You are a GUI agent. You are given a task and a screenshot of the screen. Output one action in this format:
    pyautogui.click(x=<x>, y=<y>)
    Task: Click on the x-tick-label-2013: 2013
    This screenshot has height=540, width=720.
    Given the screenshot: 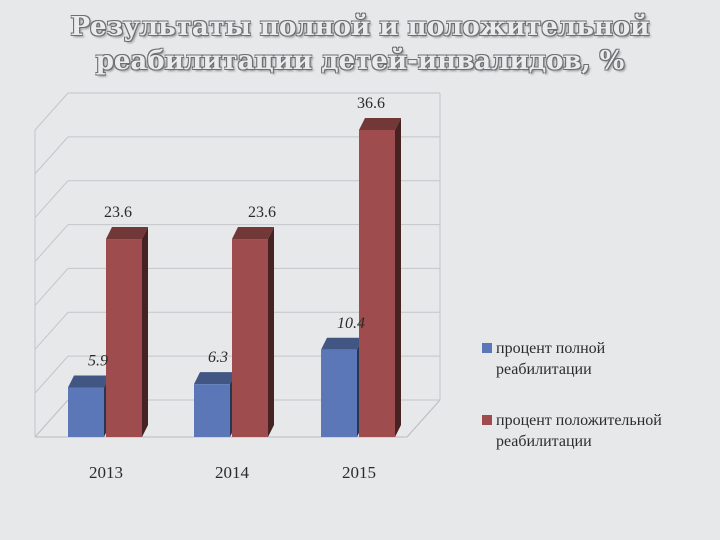 What is the action you would take?
    pyautogui.click(x=106, y=472)
    